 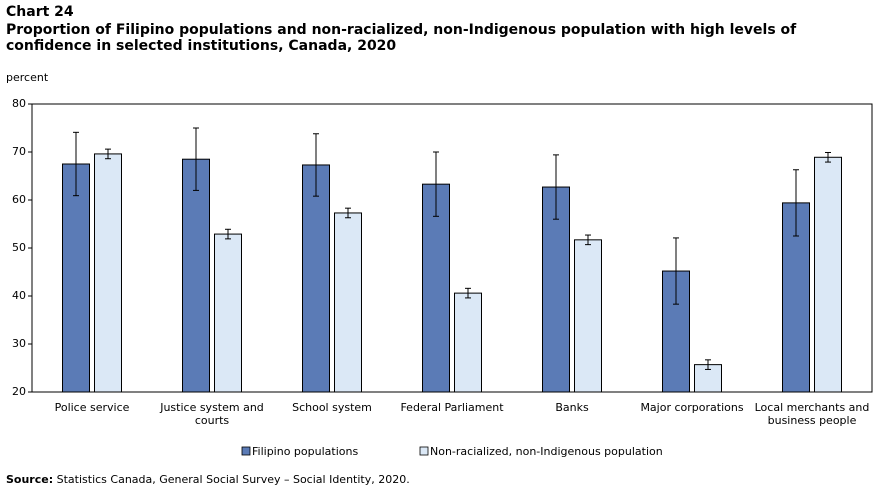 What do you see at coordinates (27, 77) in the screenshot?
I see `y-axis-label: percent` at bounding box center [27, 77].